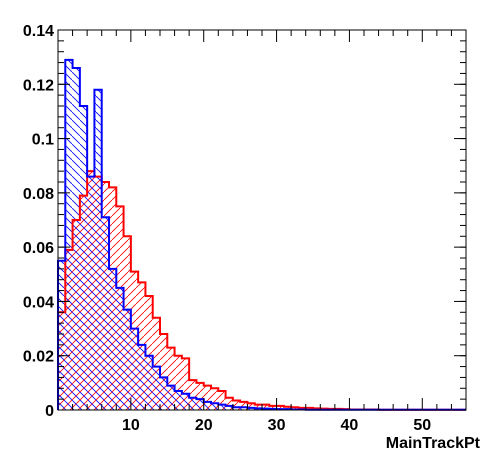  I want to click on x-tick-label-1: 20, so click(204, 425).